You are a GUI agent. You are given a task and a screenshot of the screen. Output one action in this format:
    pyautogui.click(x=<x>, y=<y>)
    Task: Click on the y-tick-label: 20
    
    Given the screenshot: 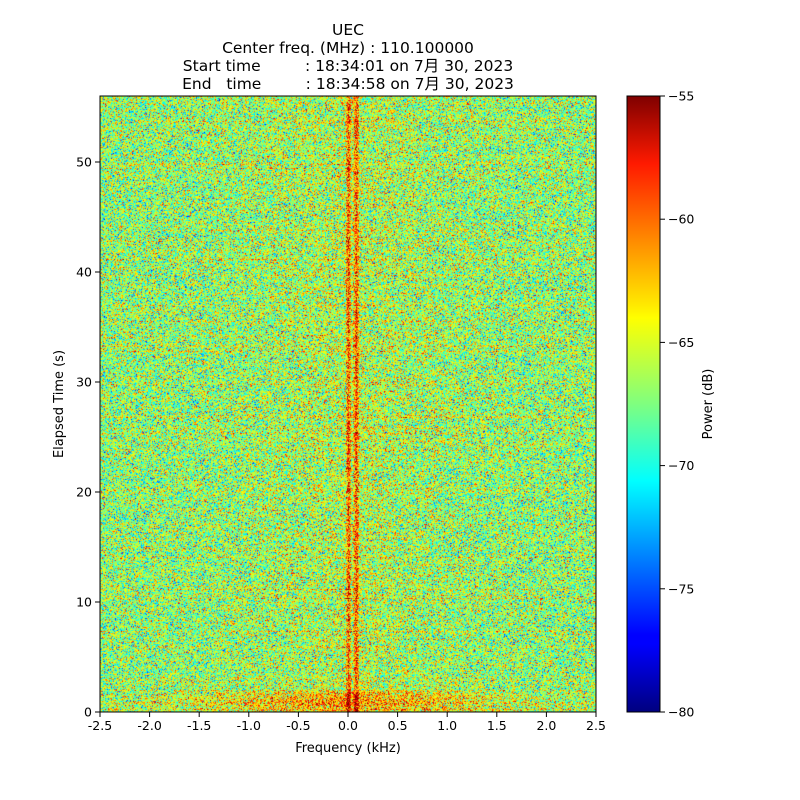 What is the action you would take?
    pyautogui.click(x=84, y=492)
    